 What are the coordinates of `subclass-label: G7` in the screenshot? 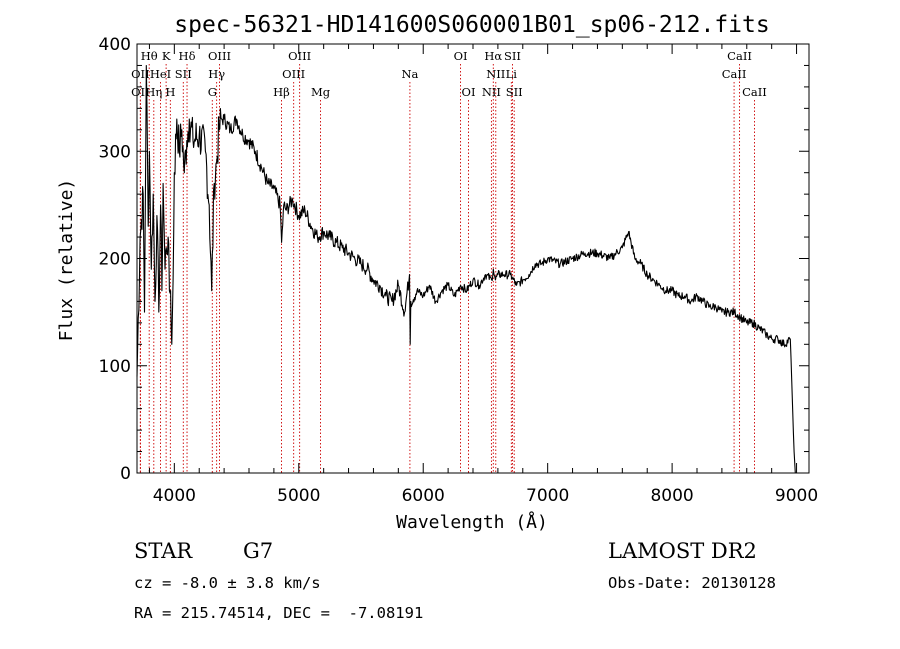 It's located at (258, 551).